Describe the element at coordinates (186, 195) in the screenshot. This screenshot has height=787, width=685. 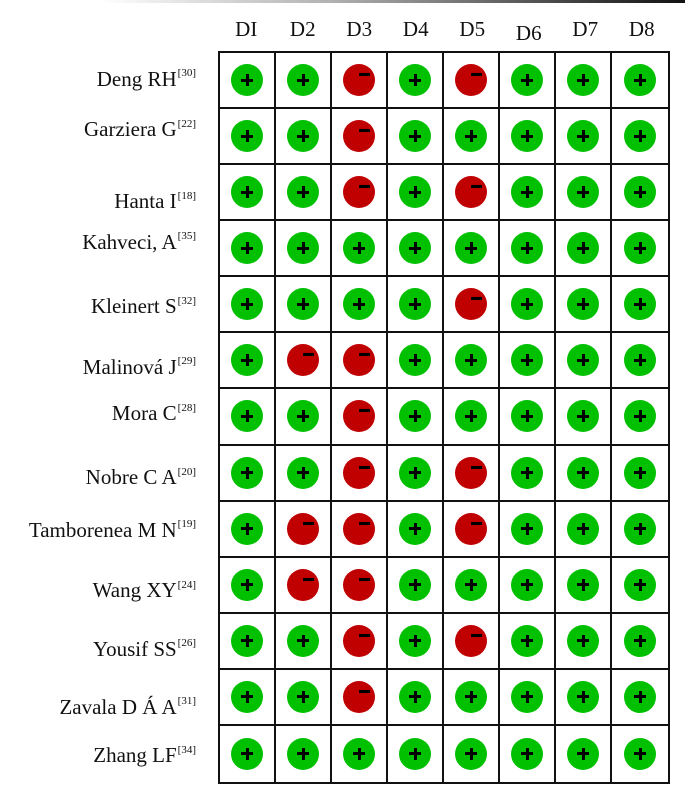
I see `study-reference: [18]` at that location.